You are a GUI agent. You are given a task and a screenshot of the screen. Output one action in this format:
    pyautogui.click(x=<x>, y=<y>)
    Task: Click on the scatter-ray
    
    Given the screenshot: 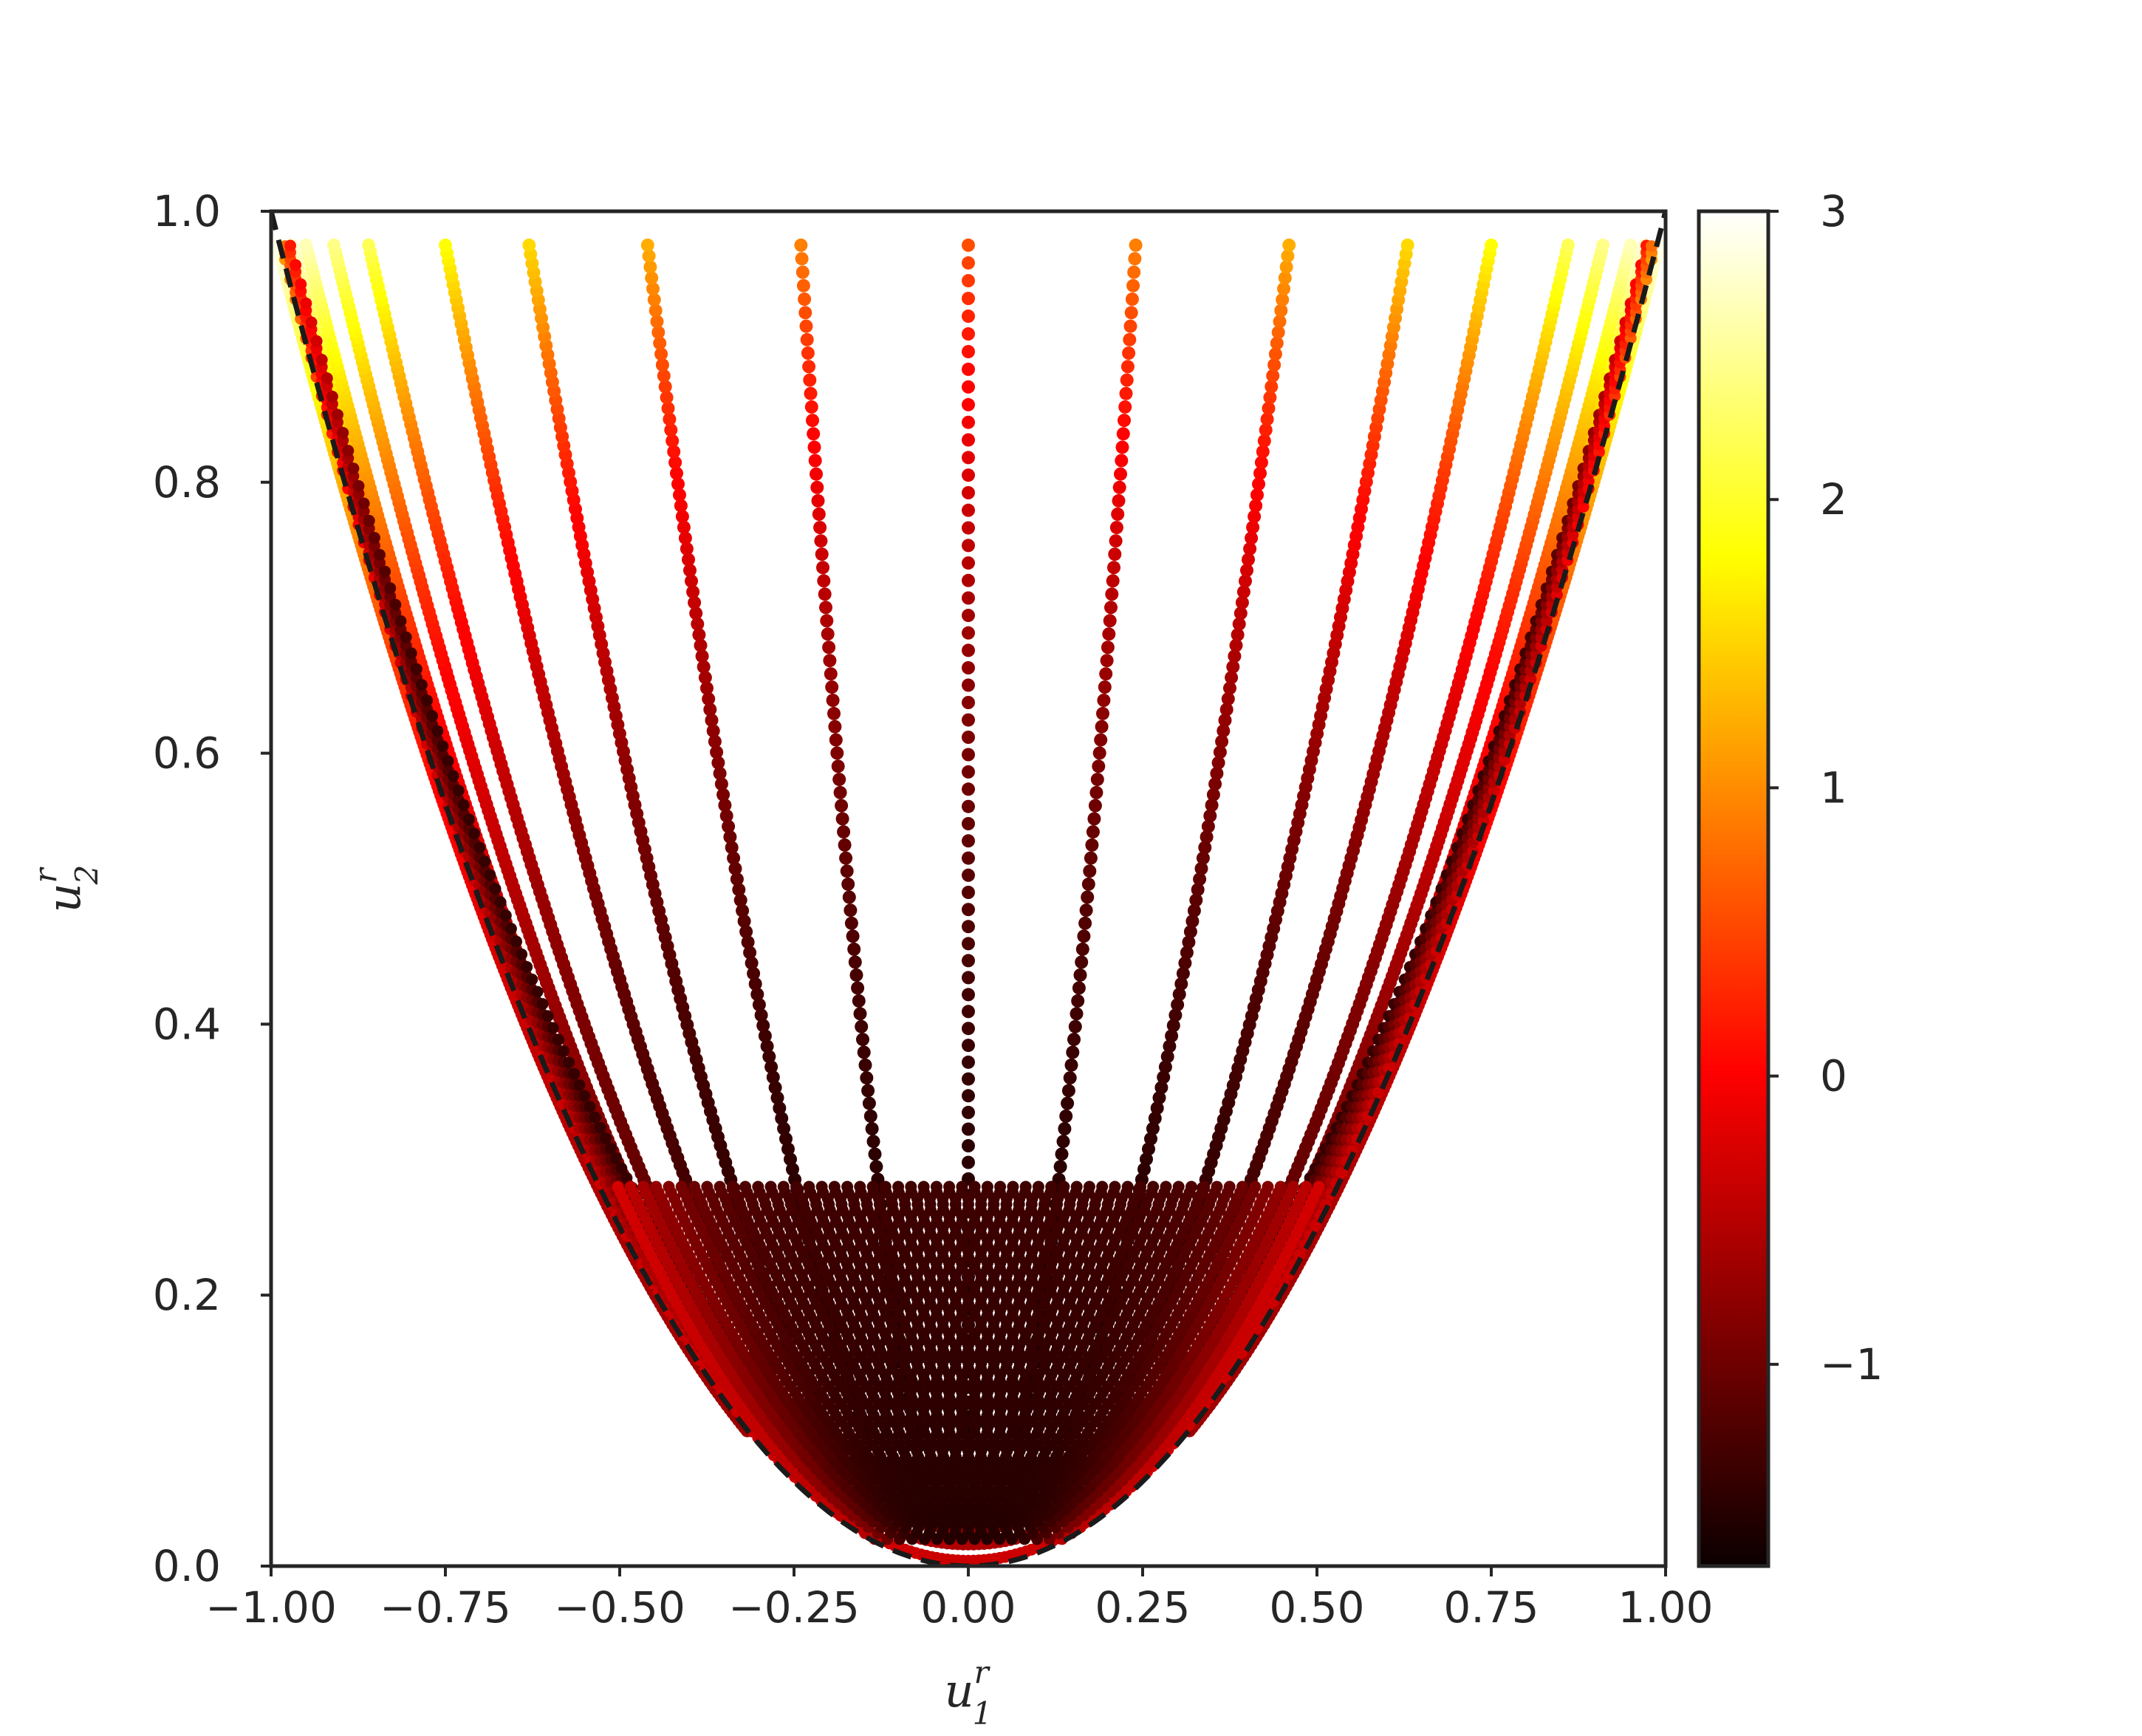 What is the action you would take?
    pyautogui.click(x=858, y=838)
    